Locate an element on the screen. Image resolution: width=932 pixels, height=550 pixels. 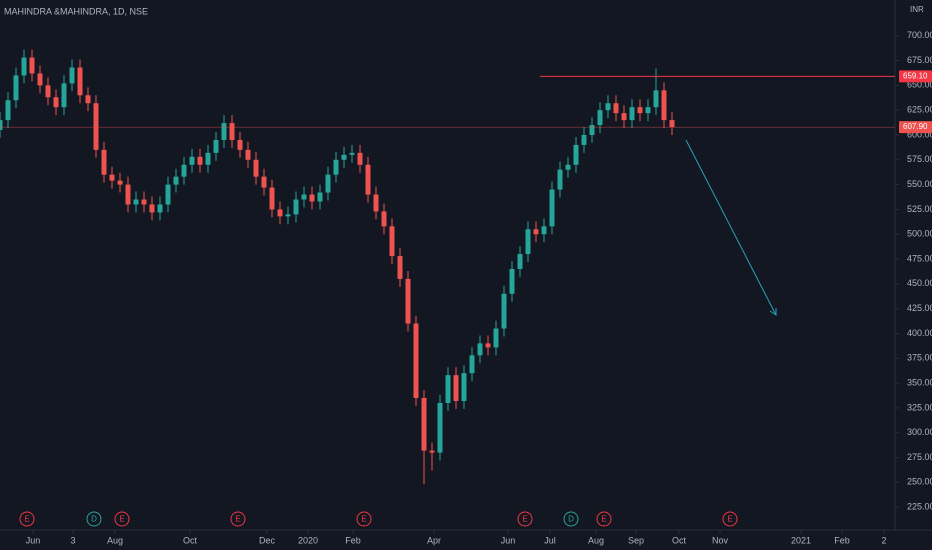
event-label: D is located at coordinates (94, 519).